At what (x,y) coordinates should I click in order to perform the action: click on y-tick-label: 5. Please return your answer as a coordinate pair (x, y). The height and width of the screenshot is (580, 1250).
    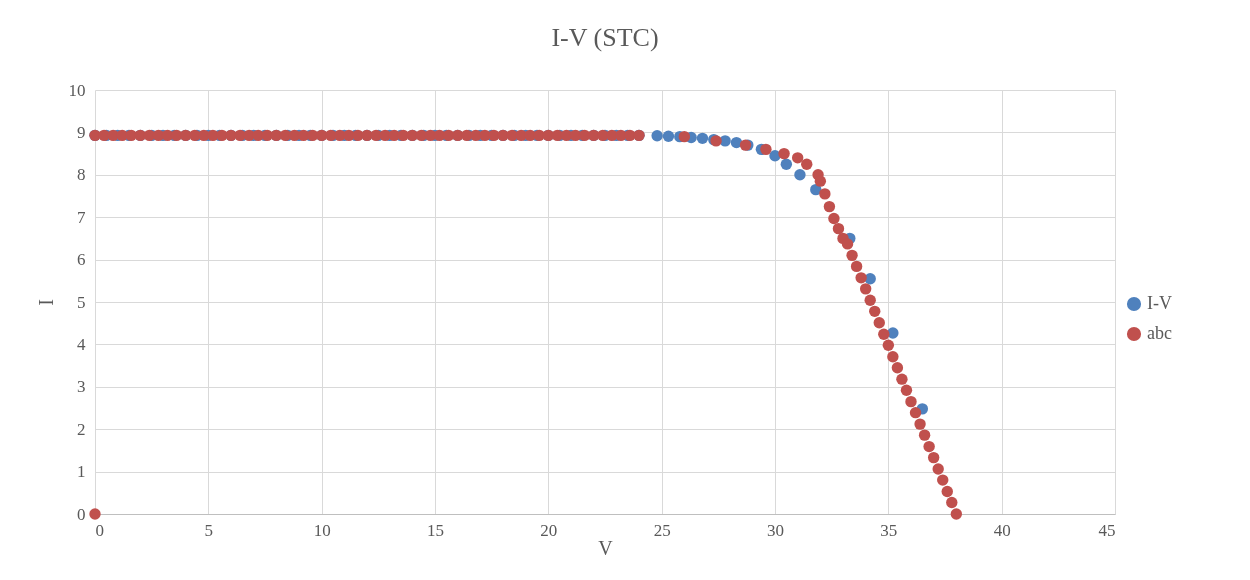
    Looking at the image, I should click on (81, 302).